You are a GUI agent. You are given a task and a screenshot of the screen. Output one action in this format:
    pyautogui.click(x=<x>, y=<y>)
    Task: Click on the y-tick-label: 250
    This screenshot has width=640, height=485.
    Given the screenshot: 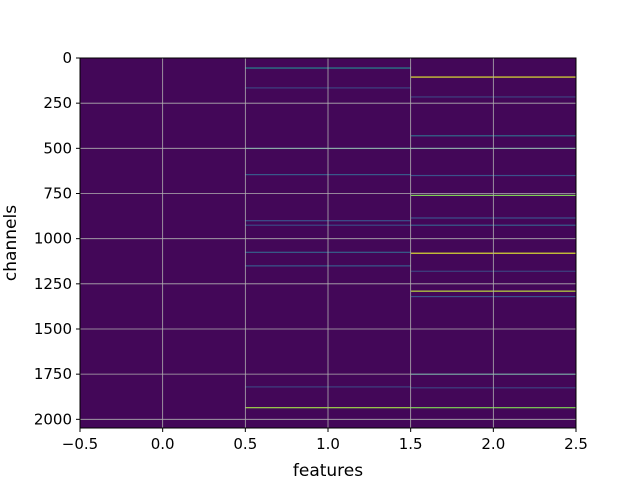 What is the action you would take?
    pyautogui.click(x=57, y=103)
    